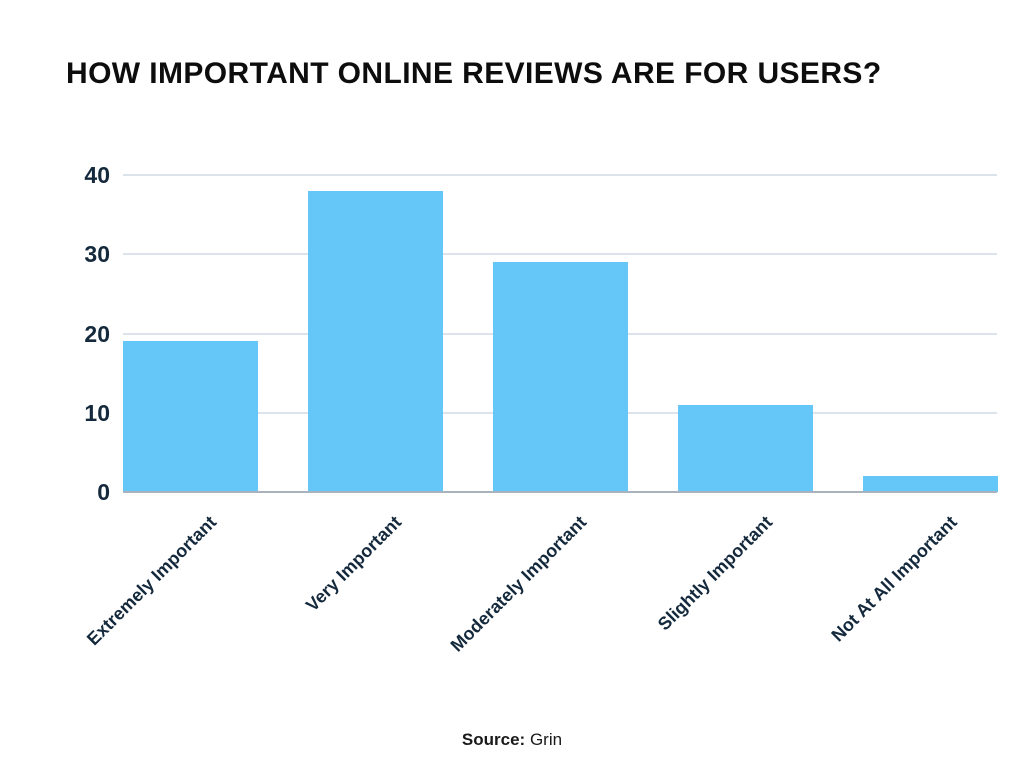  What do you see at coordinates (745, 448) in the screenshot?
I see `bar-slightly-important` at bounding box center [745, 448].